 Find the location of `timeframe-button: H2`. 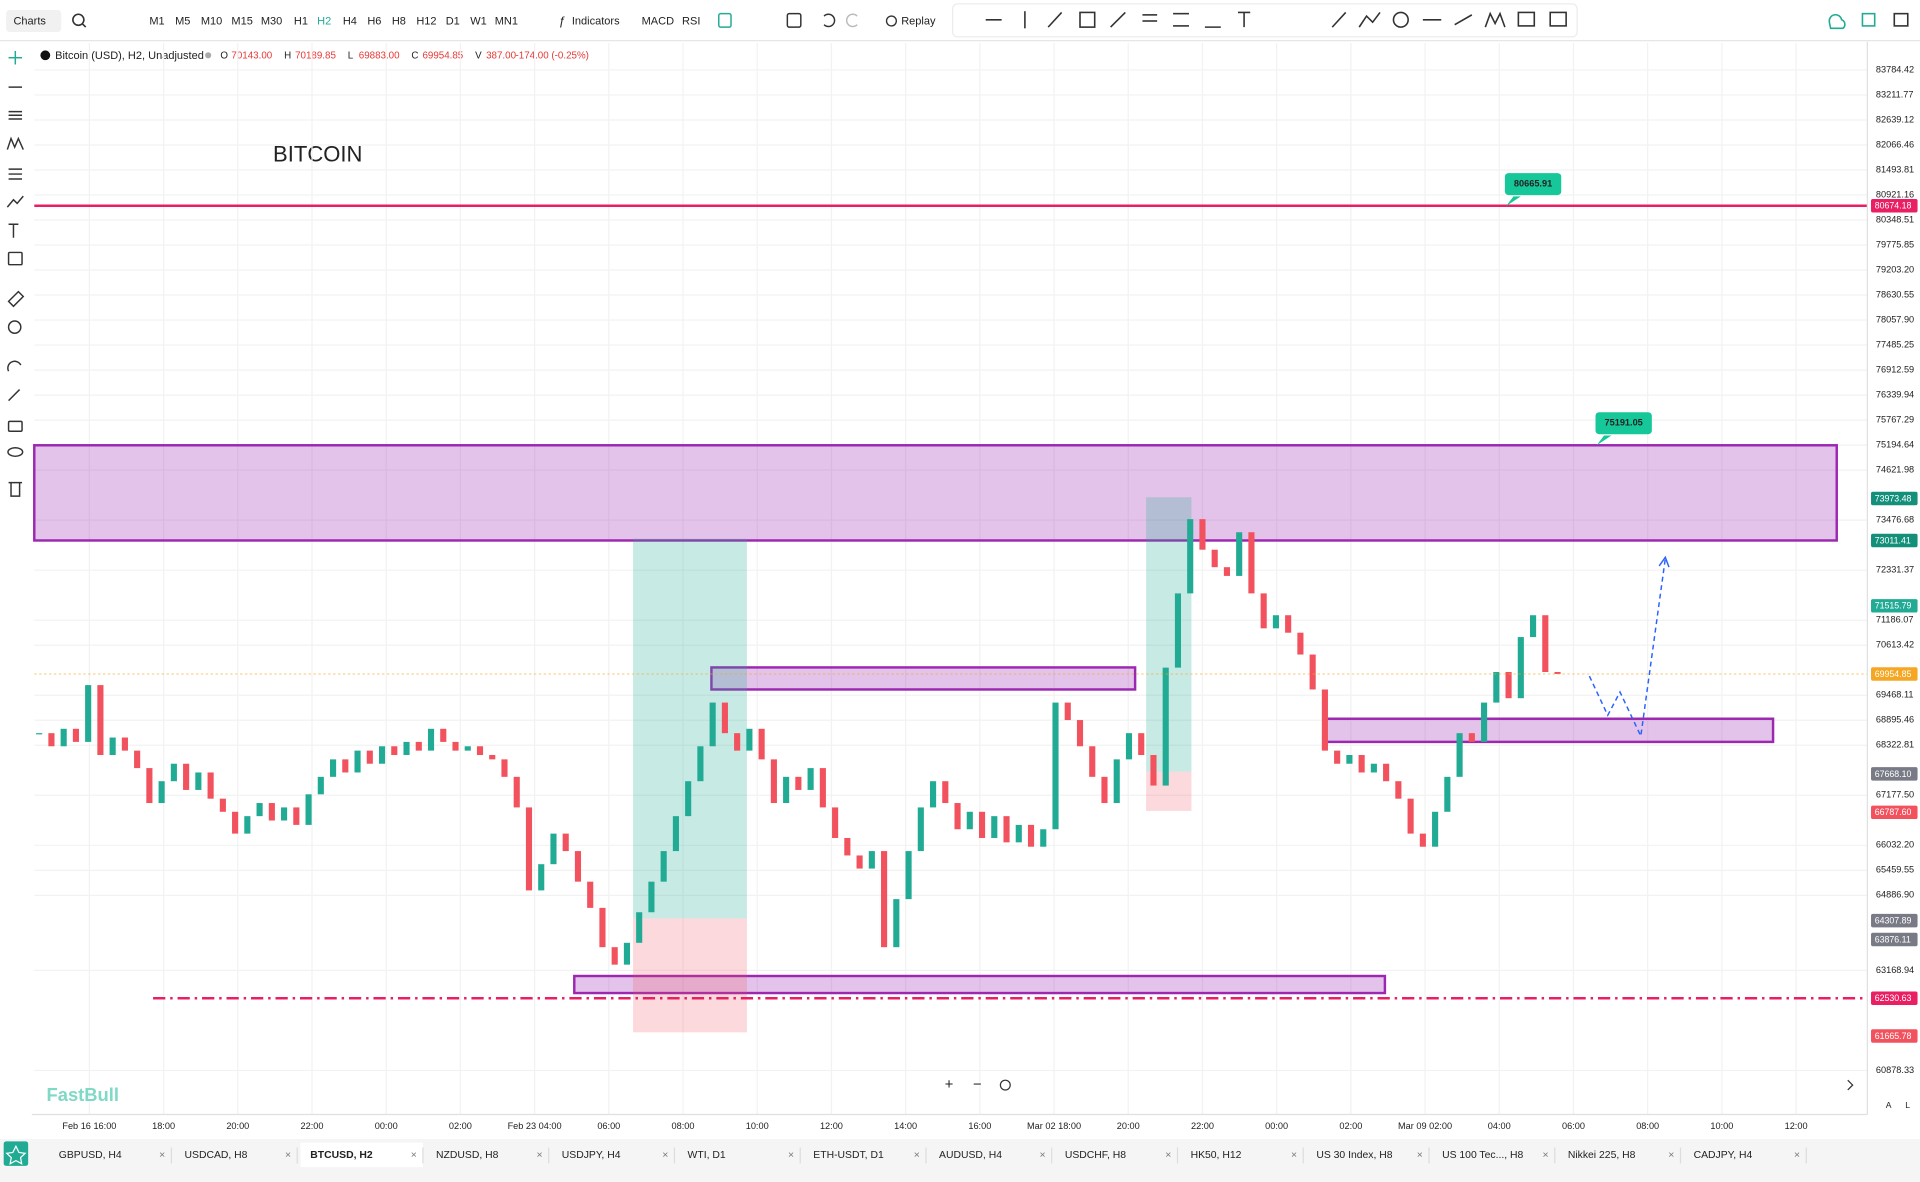

timeframe-button: H2 is located at coordinates (324, 22).